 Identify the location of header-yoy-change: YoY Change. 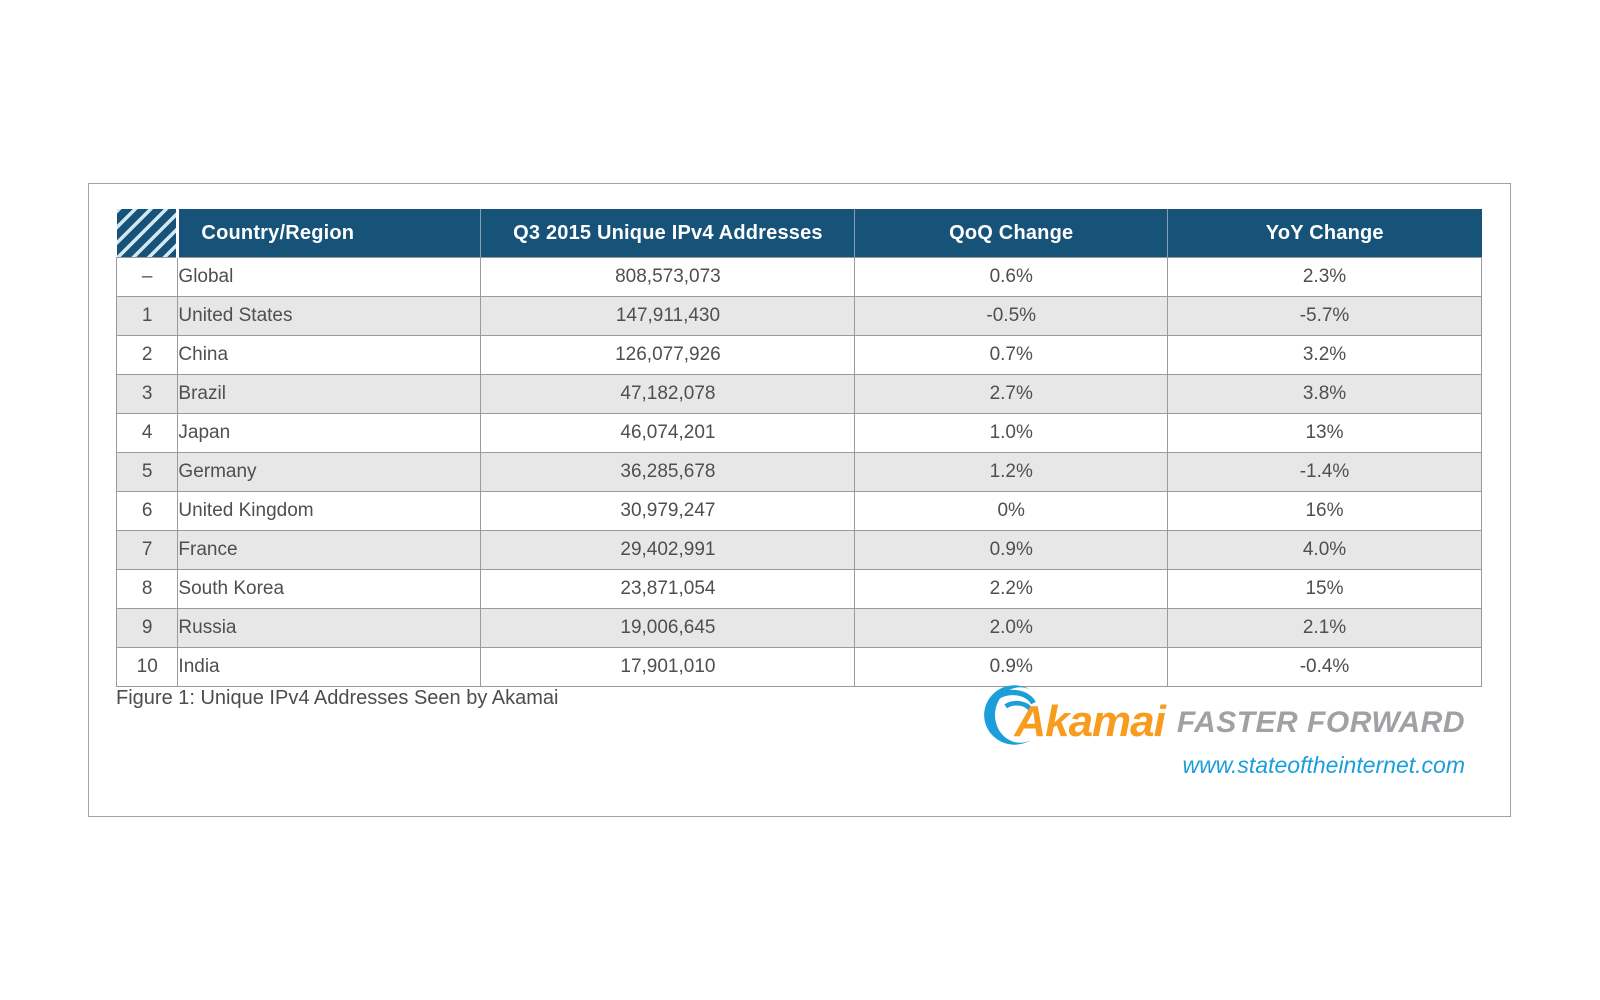
(1324, 233).